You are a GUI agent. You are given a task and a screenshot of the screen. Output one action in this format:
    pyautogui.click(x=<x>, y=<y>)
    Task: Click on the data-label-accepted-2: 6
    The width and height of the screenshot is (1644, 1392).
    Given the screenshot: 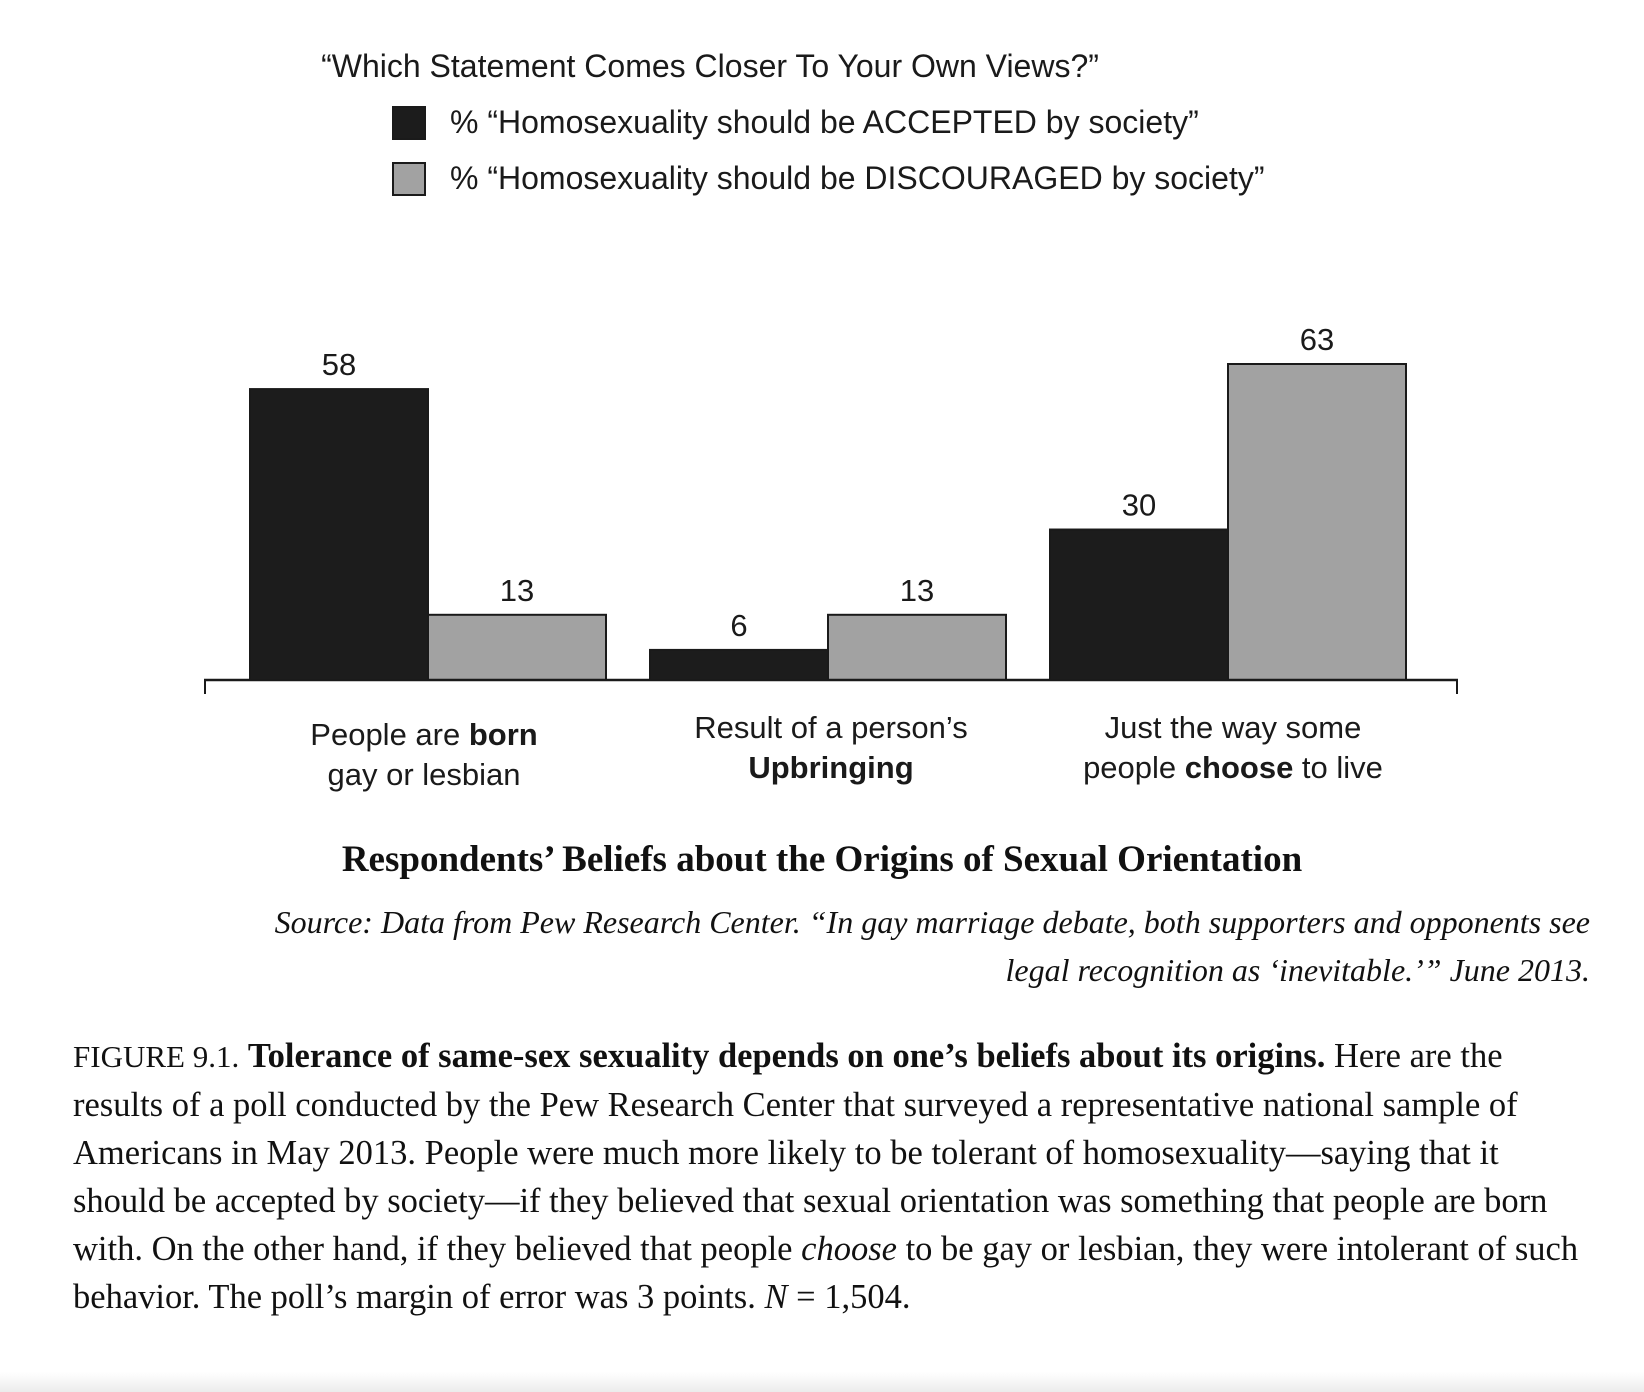 What is the action you would take?
    pyautogui.click(x=738, y=625)
    